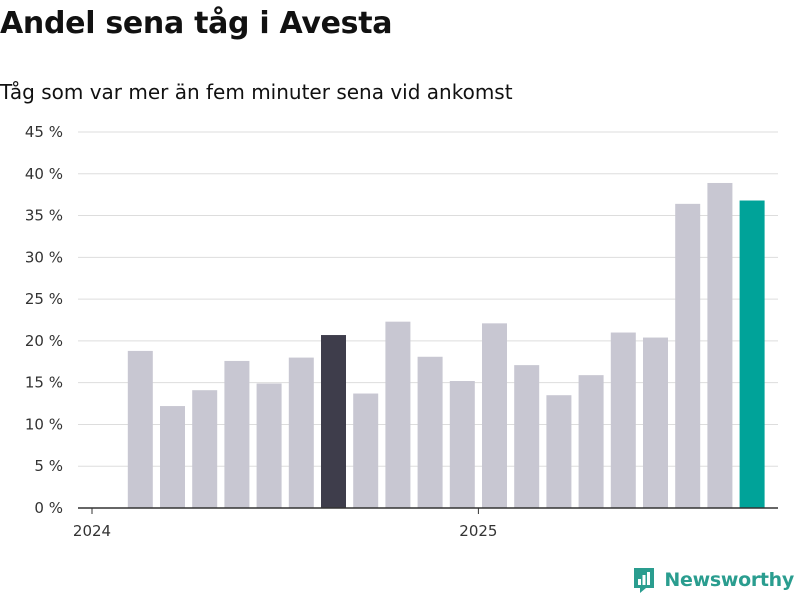 Image resolution: width=800 pixels, height=600 pixels. I want to click on y-tick-label: 0 %, so click(48, 508).